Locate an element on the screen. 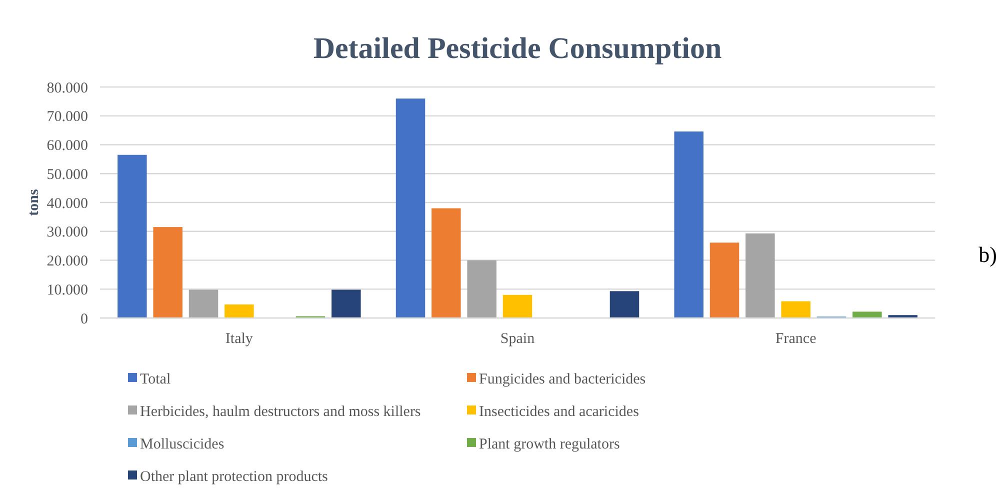  legend-label: Other plant protection products is located at coordinates (234, 476).